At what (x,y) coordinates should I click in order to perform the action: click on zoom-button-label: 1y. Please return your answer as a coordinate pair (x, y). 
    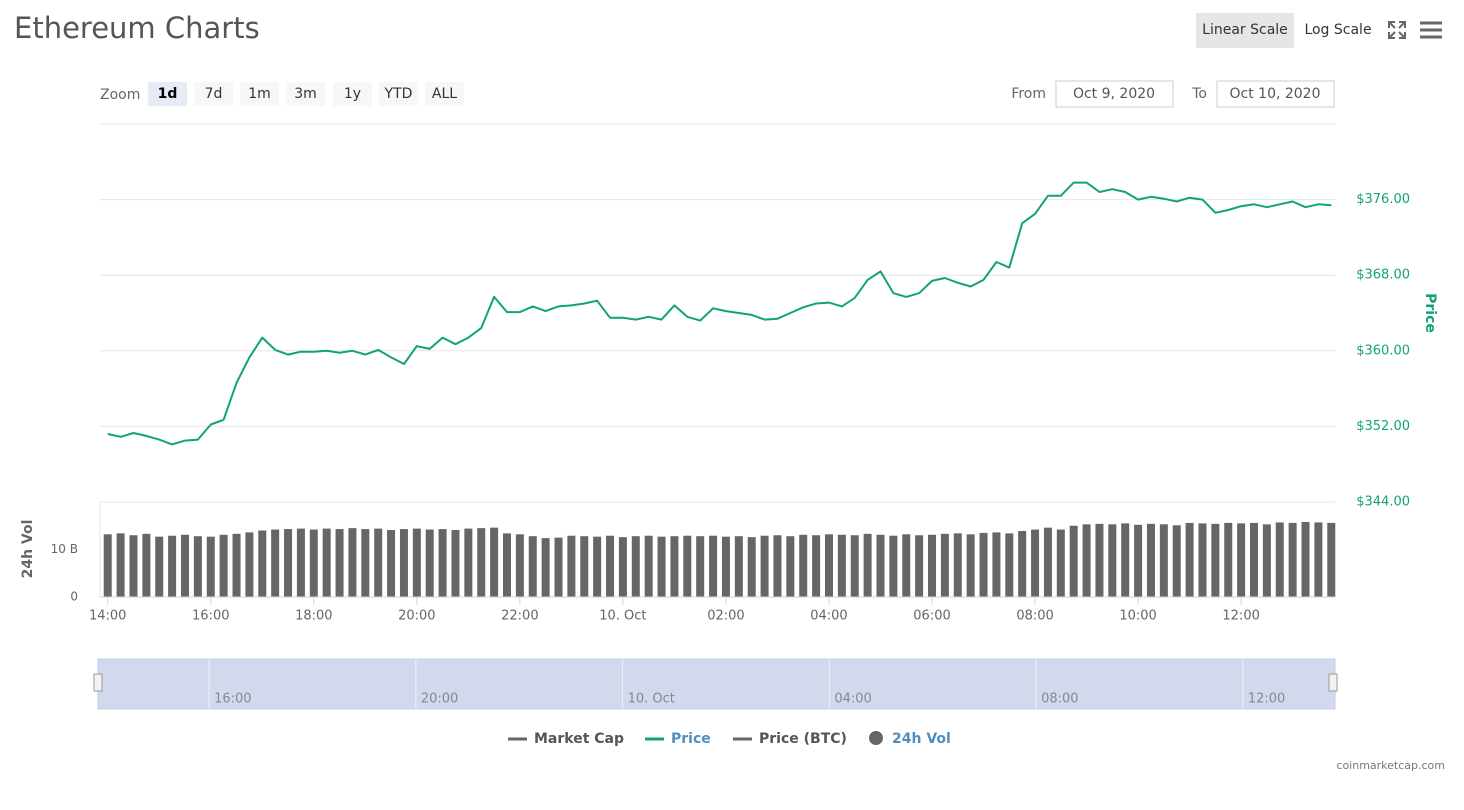
    Looking at the image, I should click on (352, 94).